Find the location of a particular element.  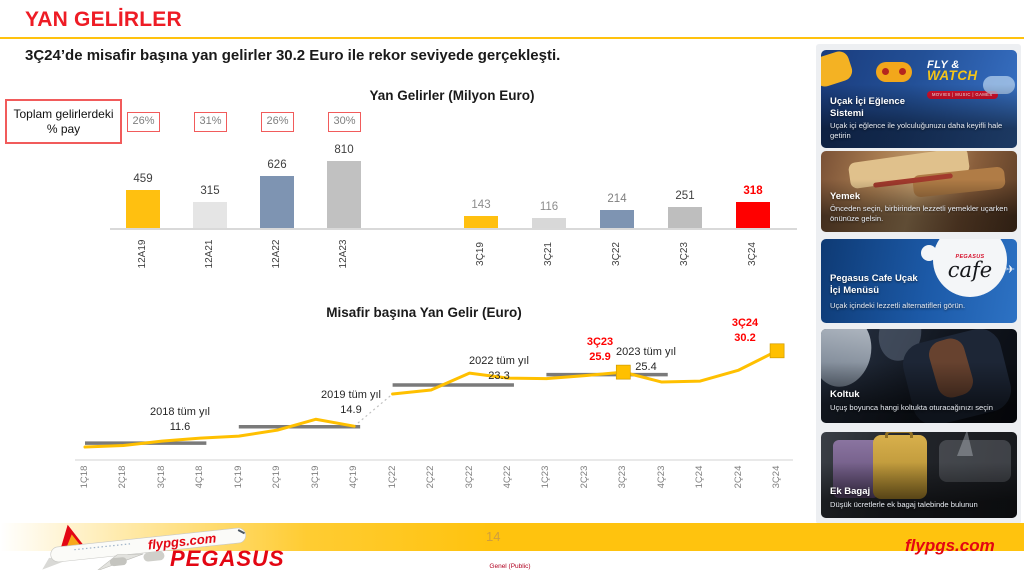

bar-12A19 is located at coordinates (143, 209).